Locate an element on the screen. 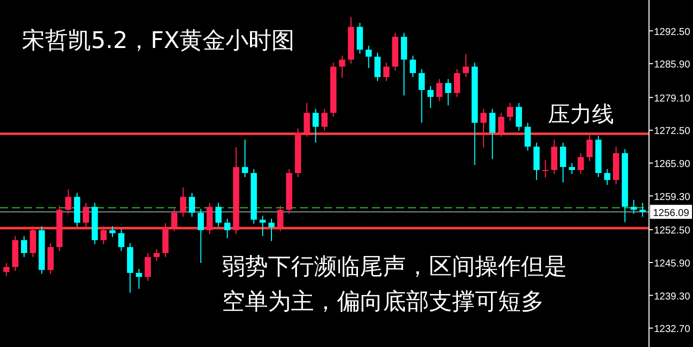  y-tick-label: 1232.70 is located at coordinates (672, 330).